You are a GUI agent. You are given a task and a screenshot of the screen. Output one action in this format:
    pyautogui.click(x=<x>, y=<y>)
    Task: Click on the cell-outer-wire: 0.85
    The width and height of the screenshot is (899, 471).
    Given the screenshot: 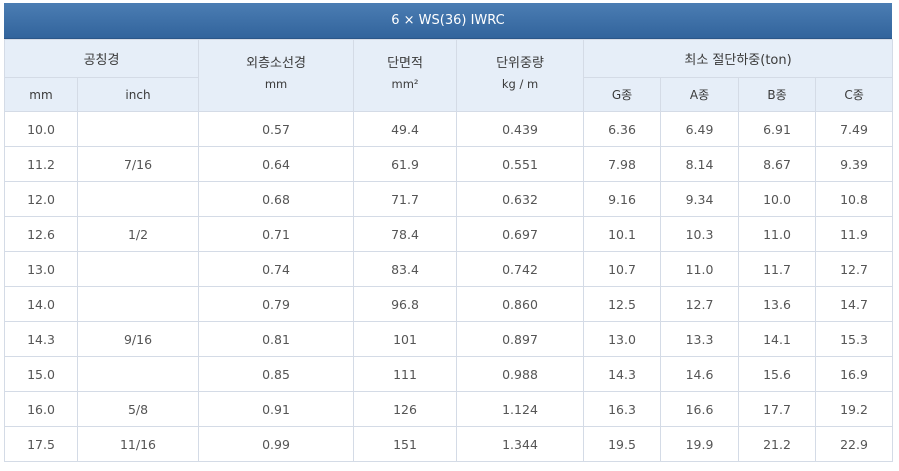 What is the action you would take?
    pyautogui.click(x=276, y=374)
    